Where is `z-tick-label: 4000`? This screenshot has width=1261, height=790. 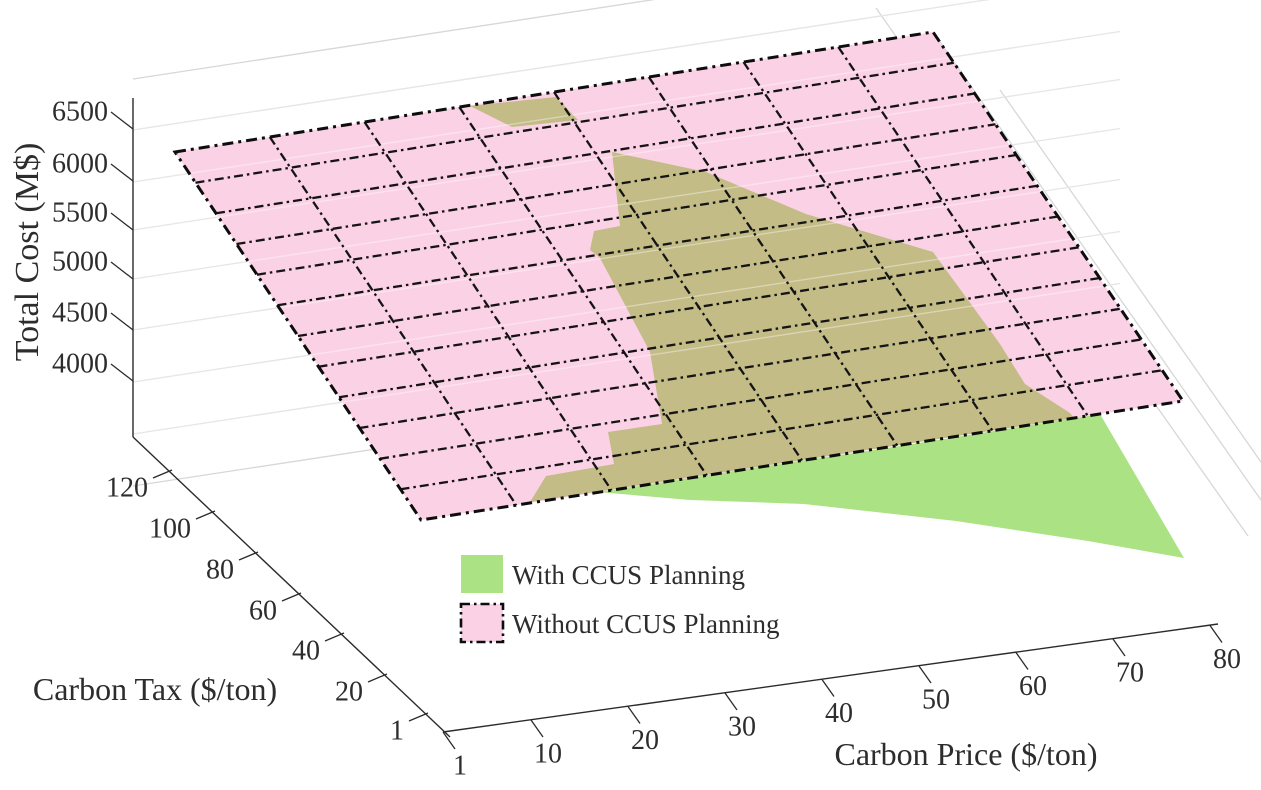 z-tick-label: 4000 is located at coordinates (80, 364).